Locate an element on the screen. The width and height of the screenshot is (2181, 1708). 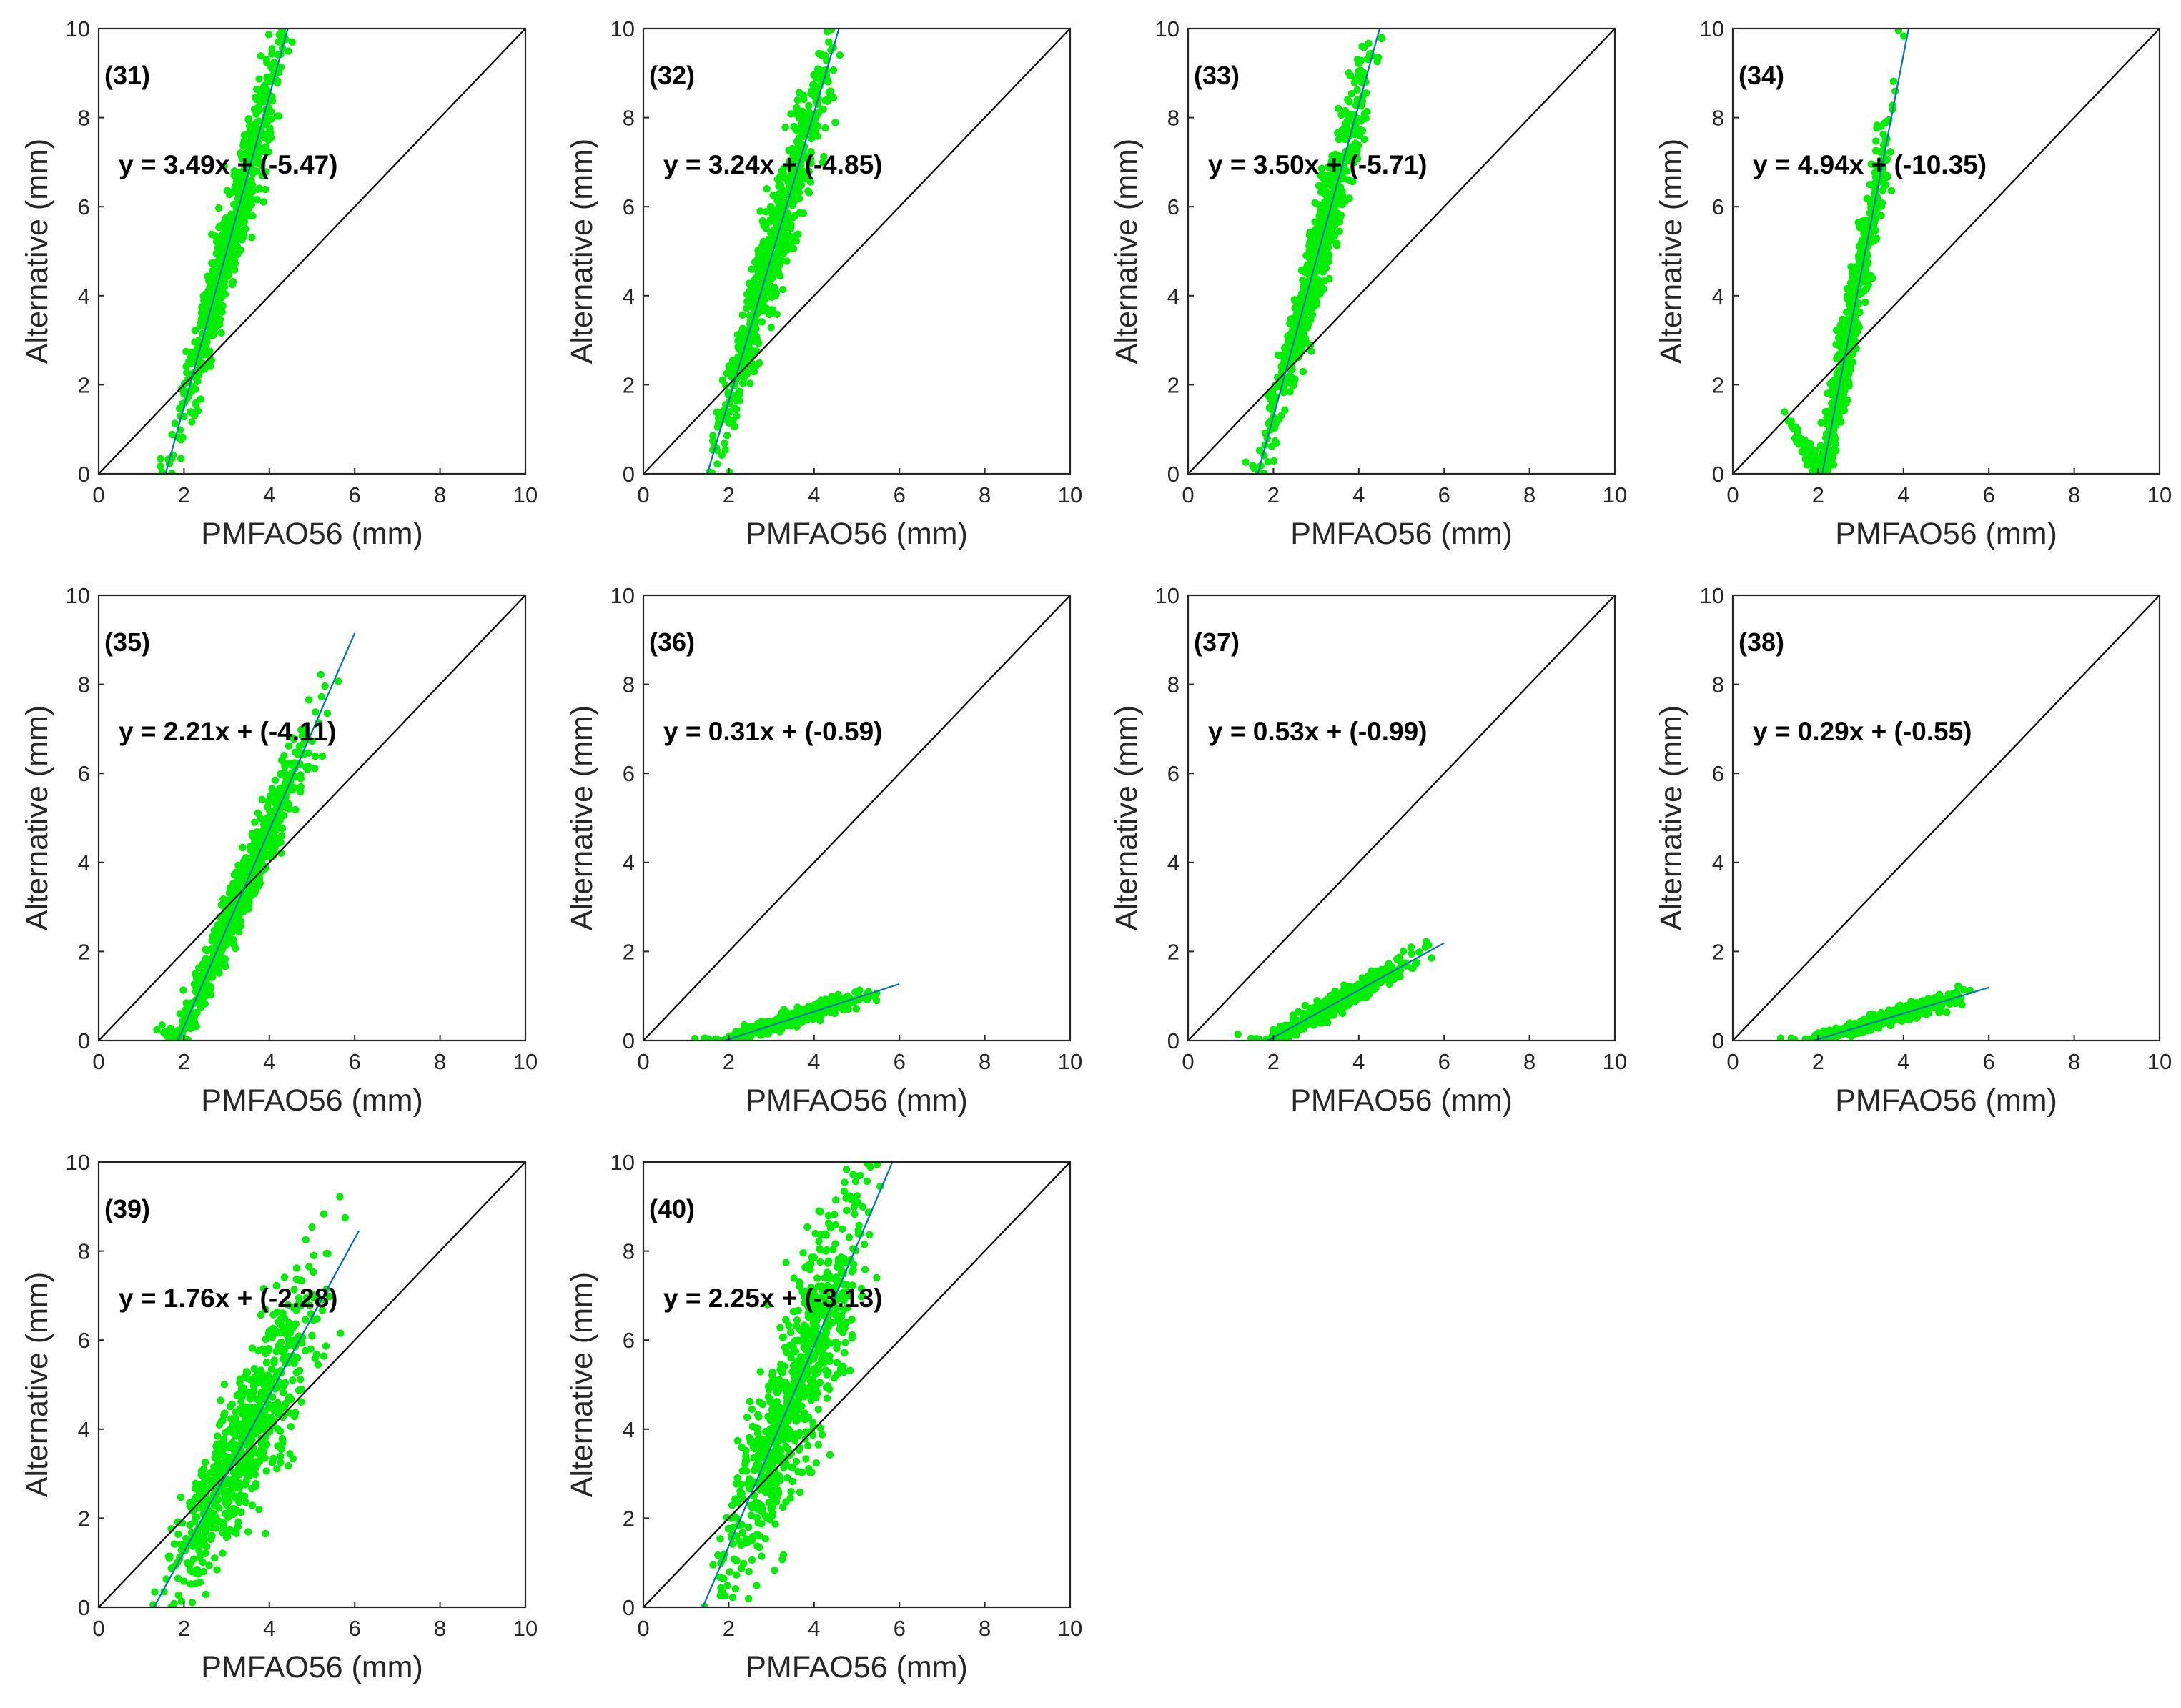
y-tick-label: 0 is located at coordinates (1718, 474).